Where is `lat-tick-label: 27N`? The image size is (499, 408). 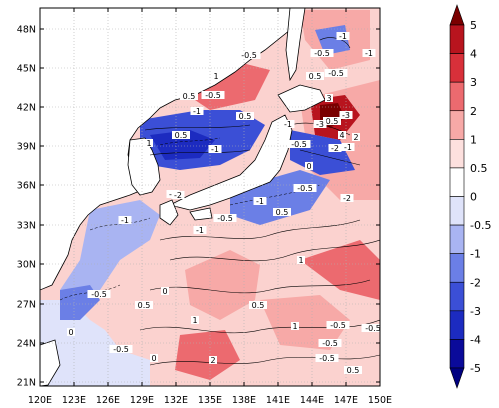 lat-tick-label: 27N is located at coordinates (26, 305).